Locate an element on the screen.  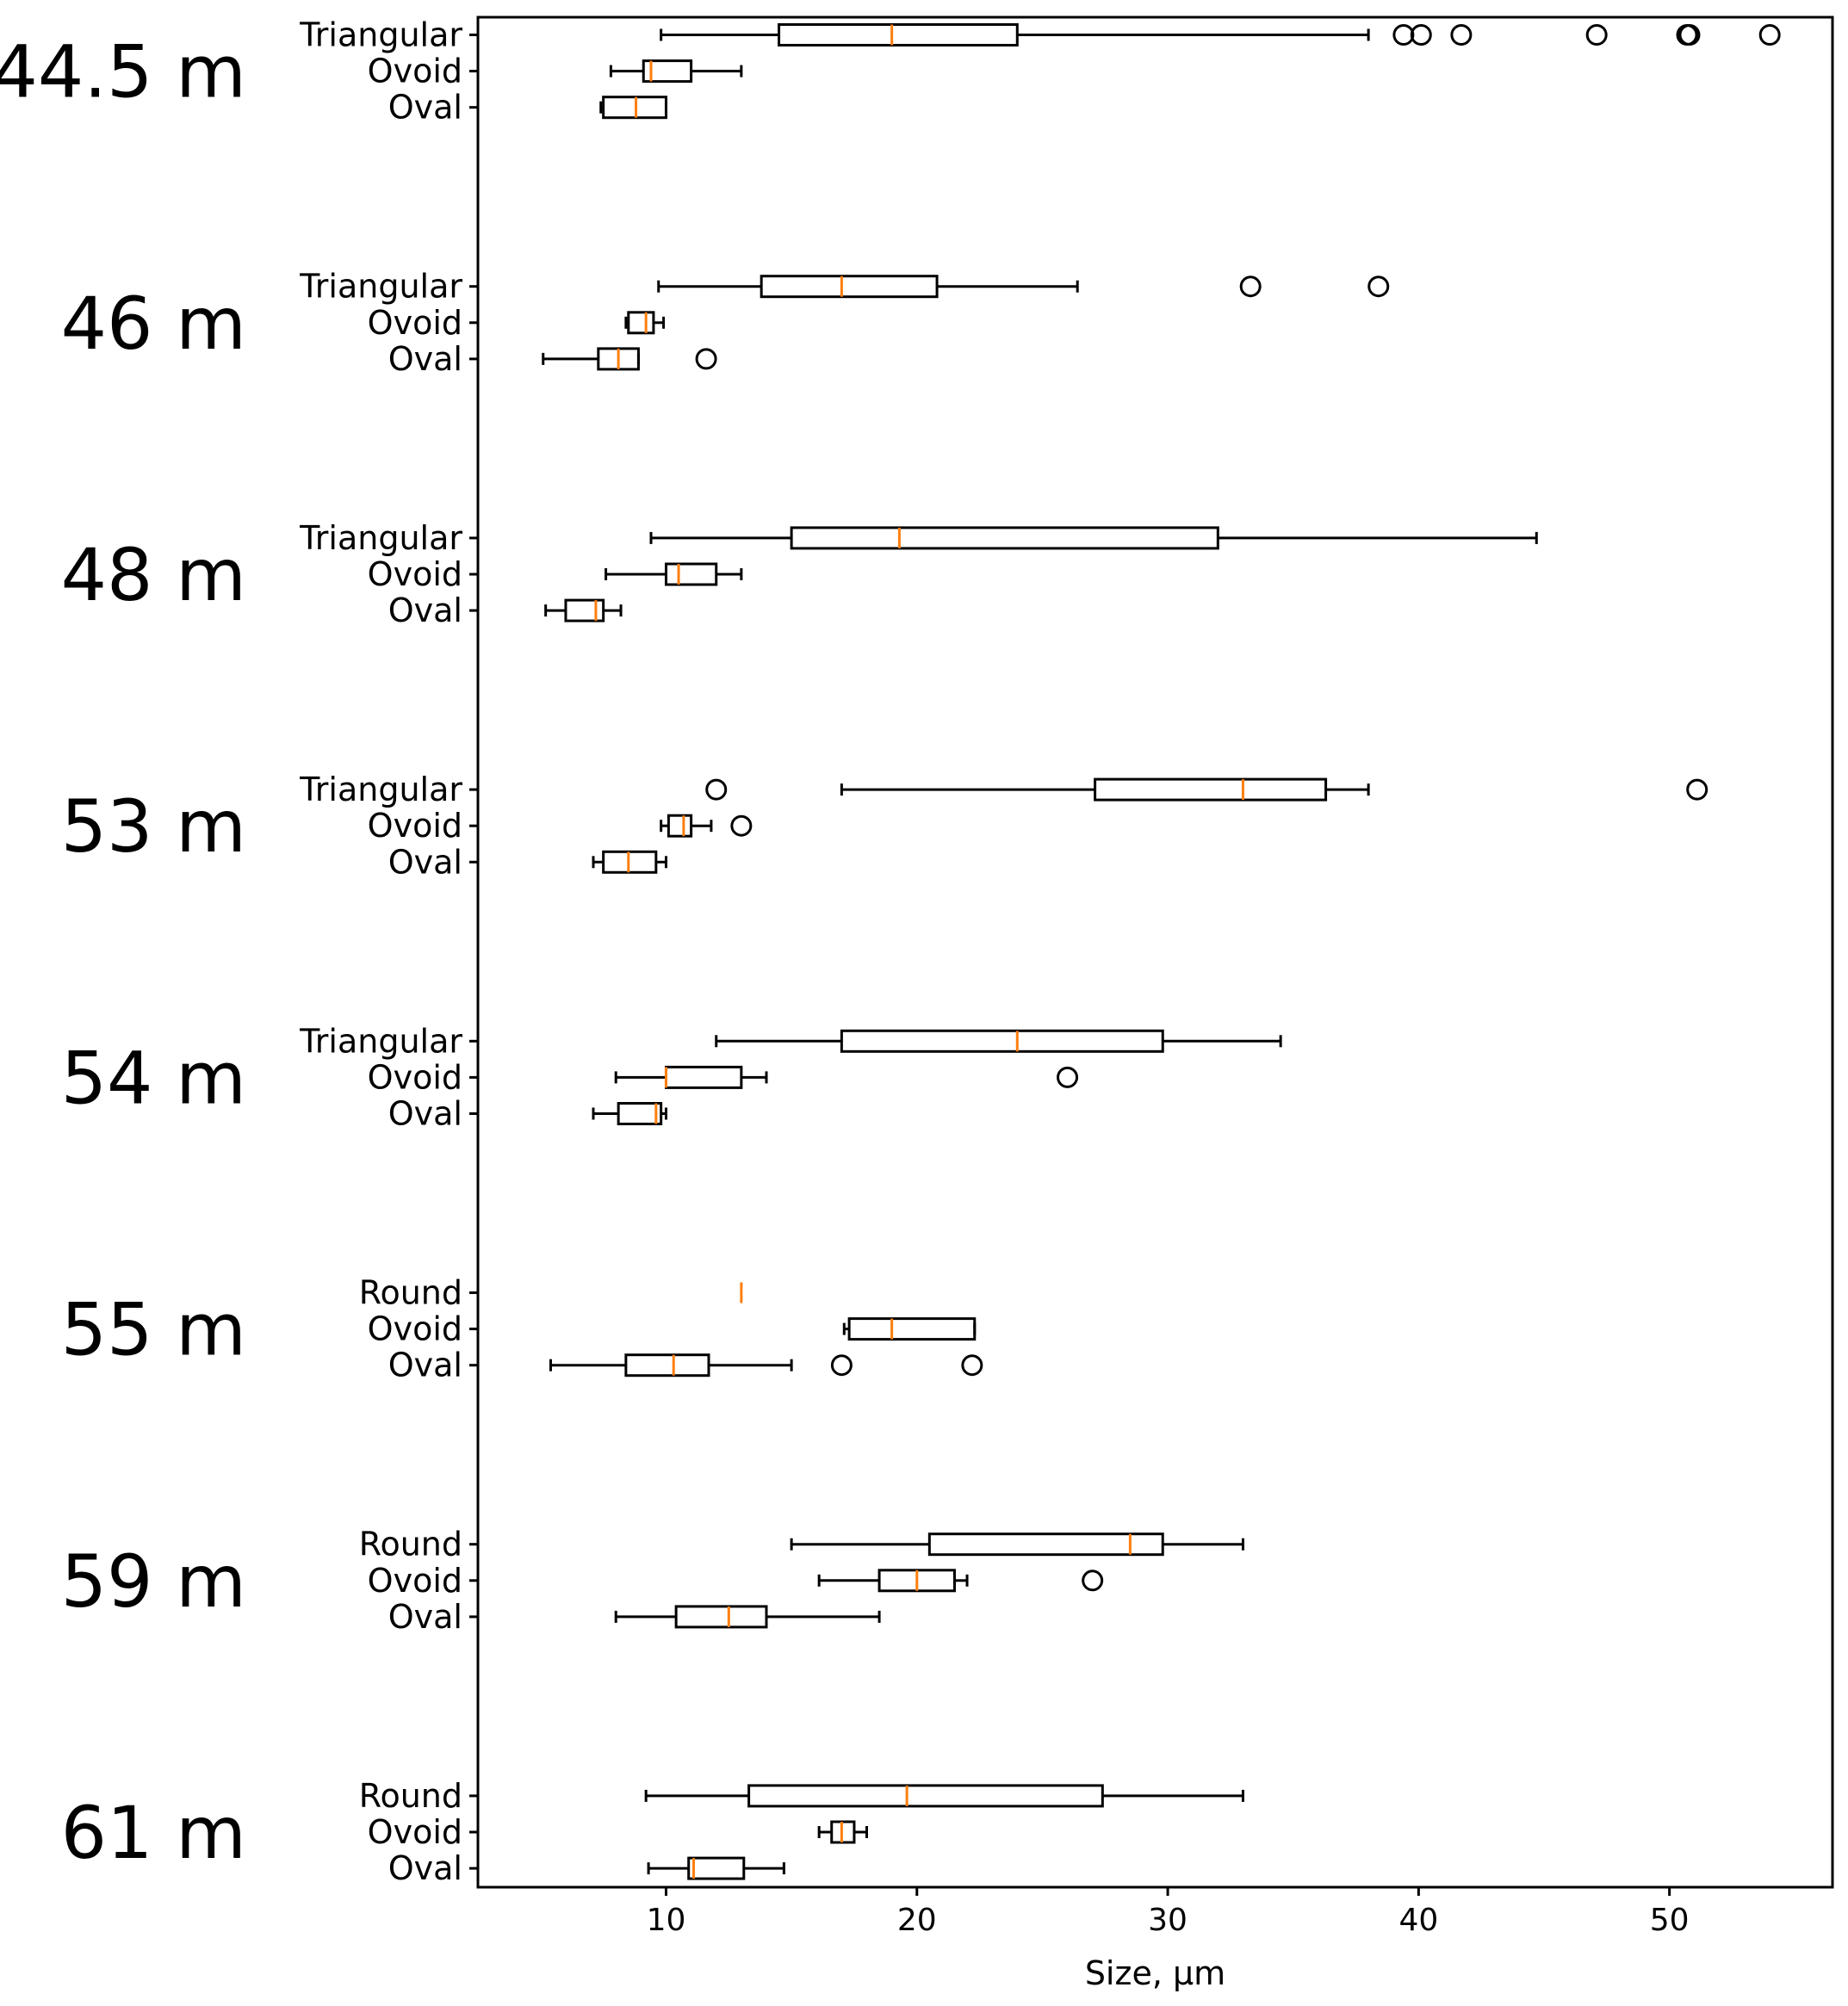
depth-group-label: 54 m is located at coordinates (153, 1078).